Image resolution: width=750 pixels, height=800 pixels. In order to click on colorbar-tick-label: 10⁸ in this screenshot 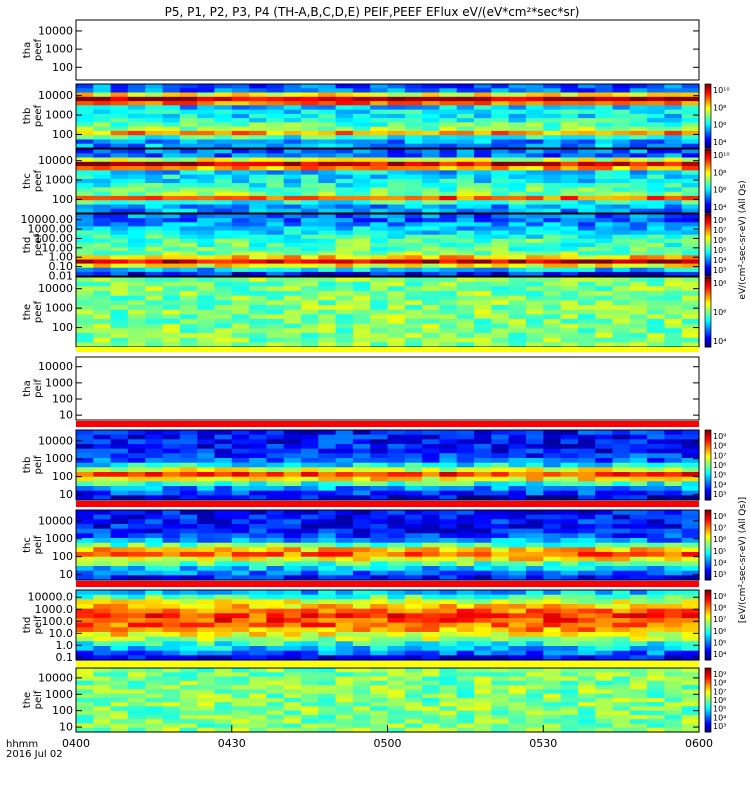, I will do `click(719, 516)`.